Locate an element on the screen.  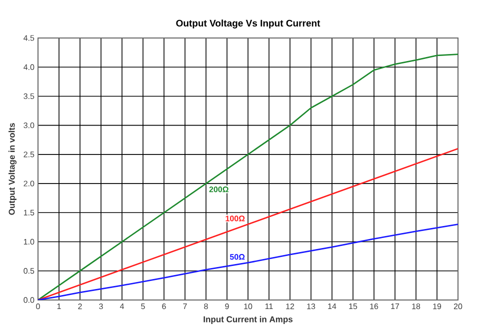
y-tick-label: 0.0 is located at coordinates (29, 300).